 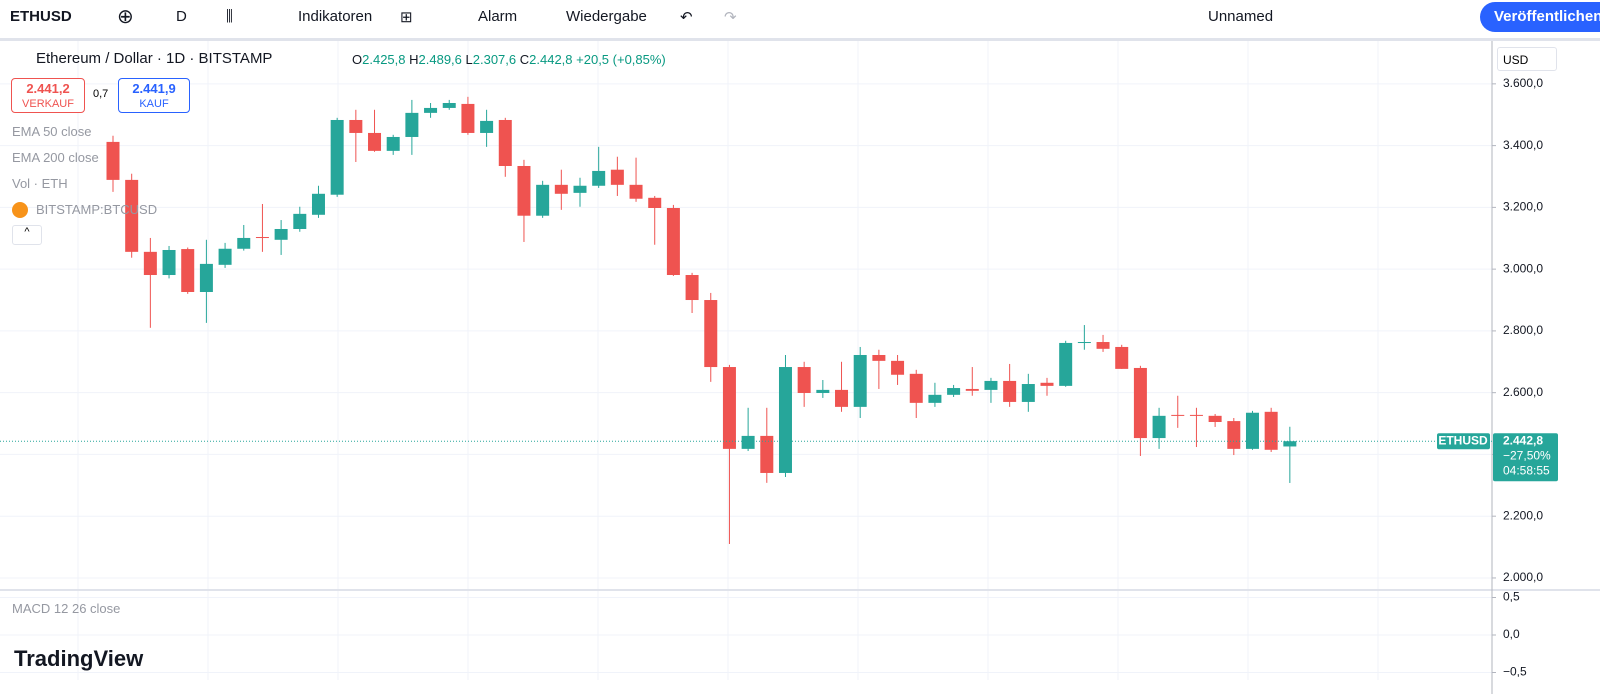 I want to click on o-key: O, so click(x=357, y=59).